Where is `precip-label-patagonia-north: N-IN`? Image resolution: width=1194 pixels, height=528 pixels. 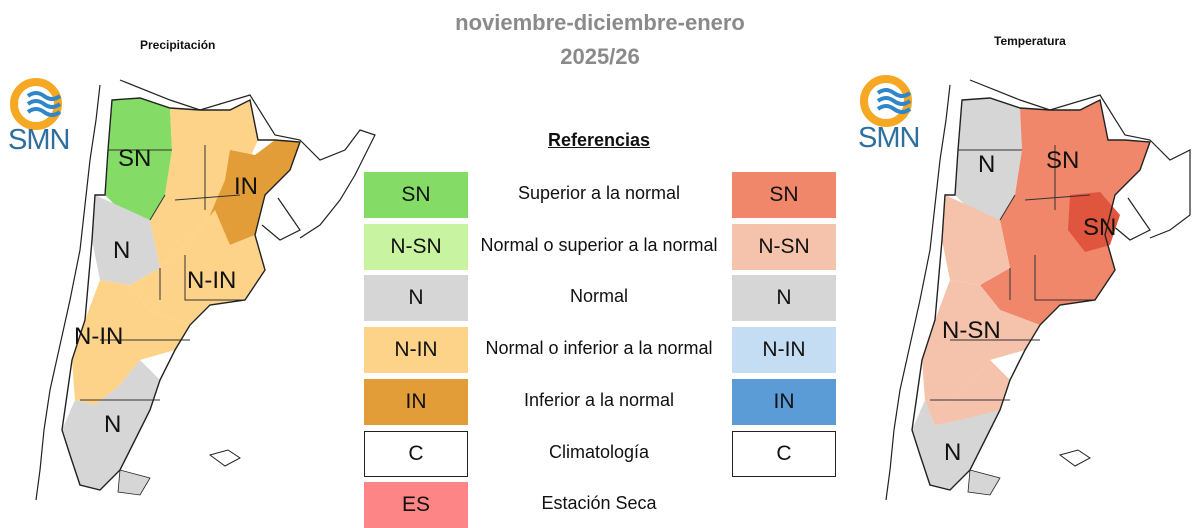
precip-label-patagonia-north: N-IN is located at coordinates (98, 336).